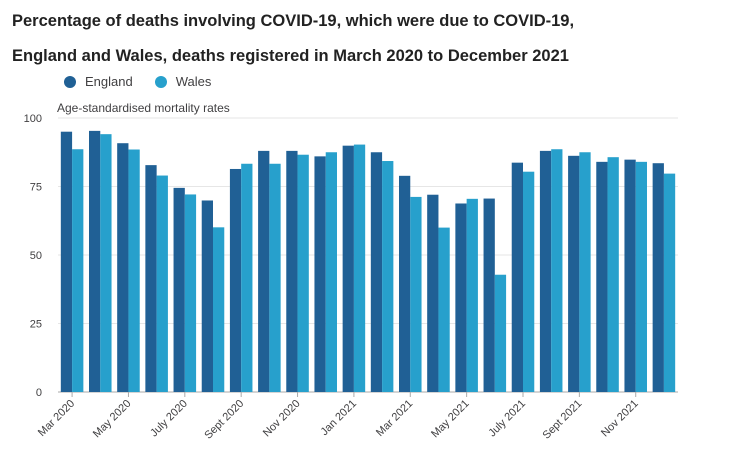  I want to click on bar-wales-jul-2020, so click(190, 293).